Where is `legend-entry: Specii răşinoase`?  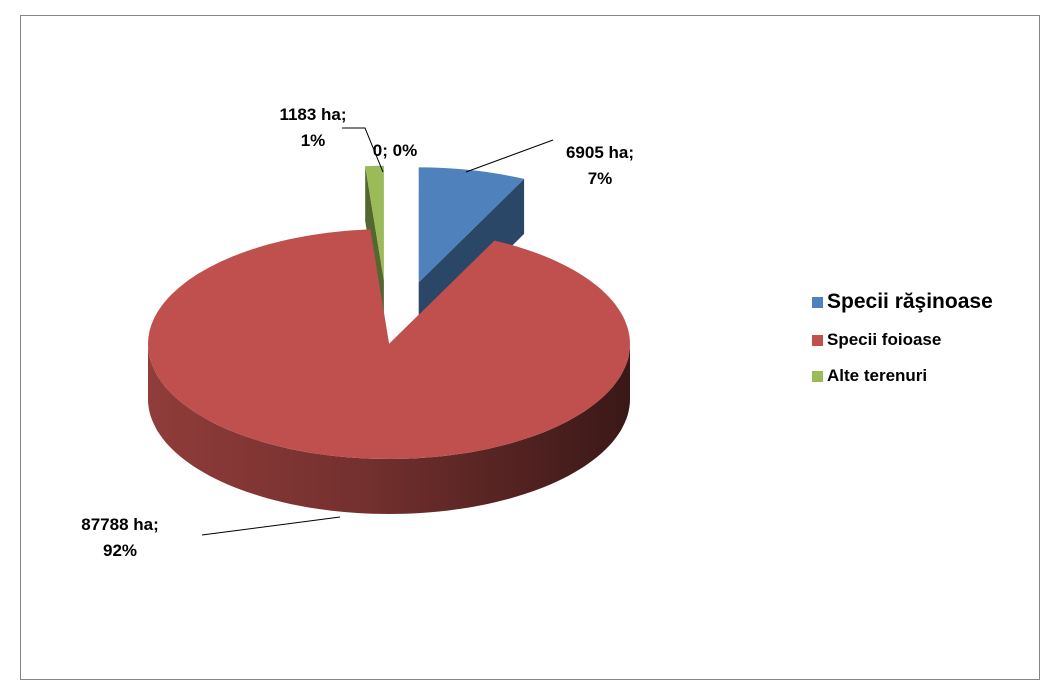 legend-entry: Specii răşinoase is located at coordinates (902, 302).